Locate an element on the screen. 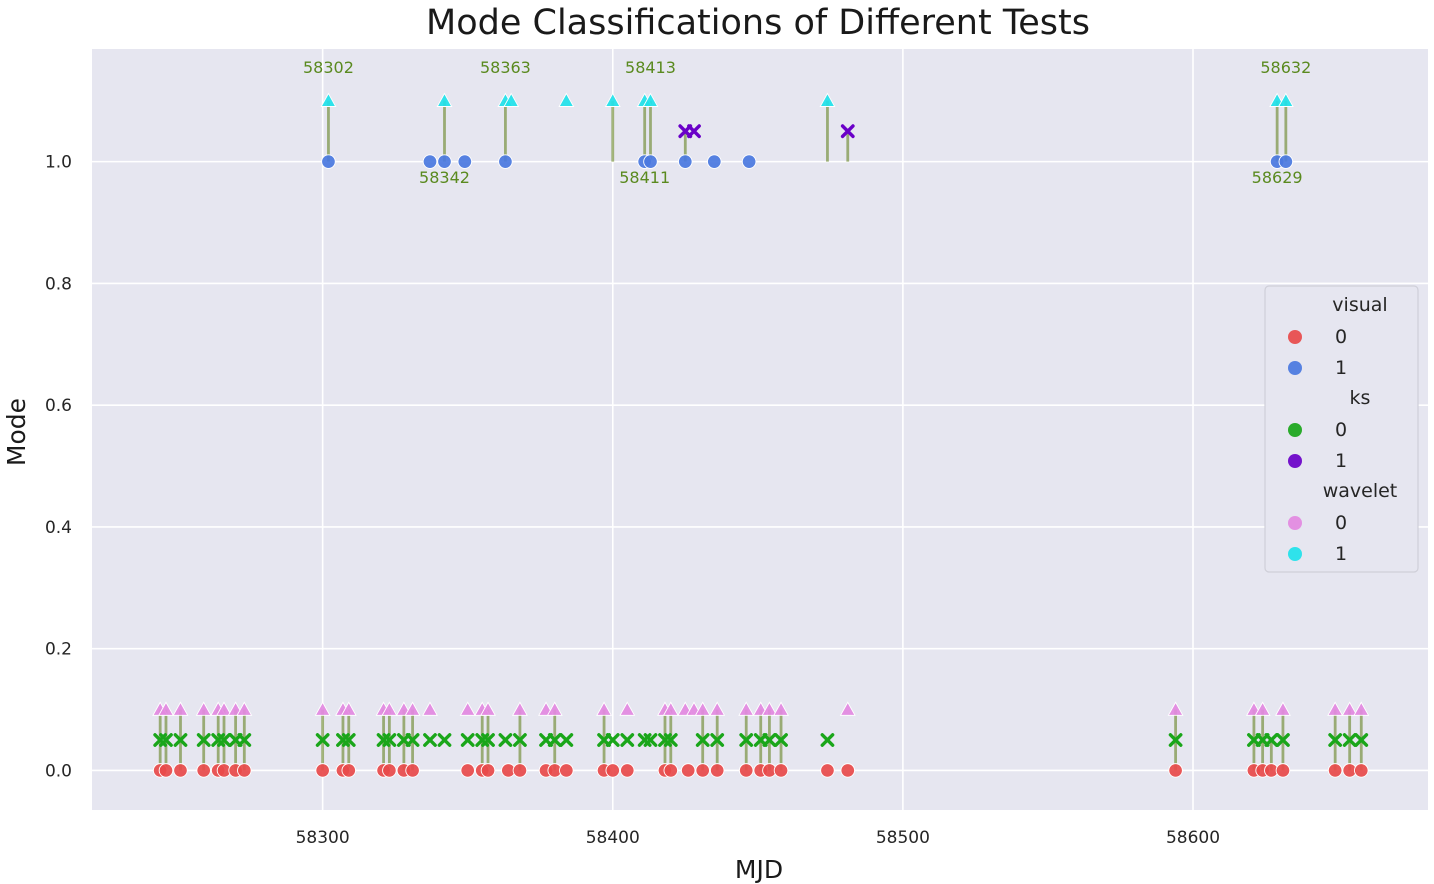 This screenshot has height=884, width=1434. legend-group-title: visual is located at coordinates (1359, 305).